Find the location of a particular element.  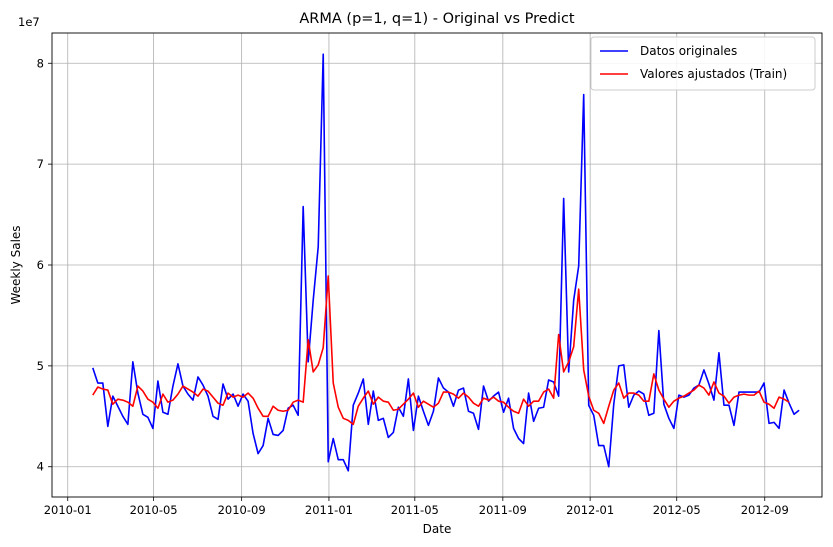

x-tick-label: 2011-05 is located at coordinates (415, 510).